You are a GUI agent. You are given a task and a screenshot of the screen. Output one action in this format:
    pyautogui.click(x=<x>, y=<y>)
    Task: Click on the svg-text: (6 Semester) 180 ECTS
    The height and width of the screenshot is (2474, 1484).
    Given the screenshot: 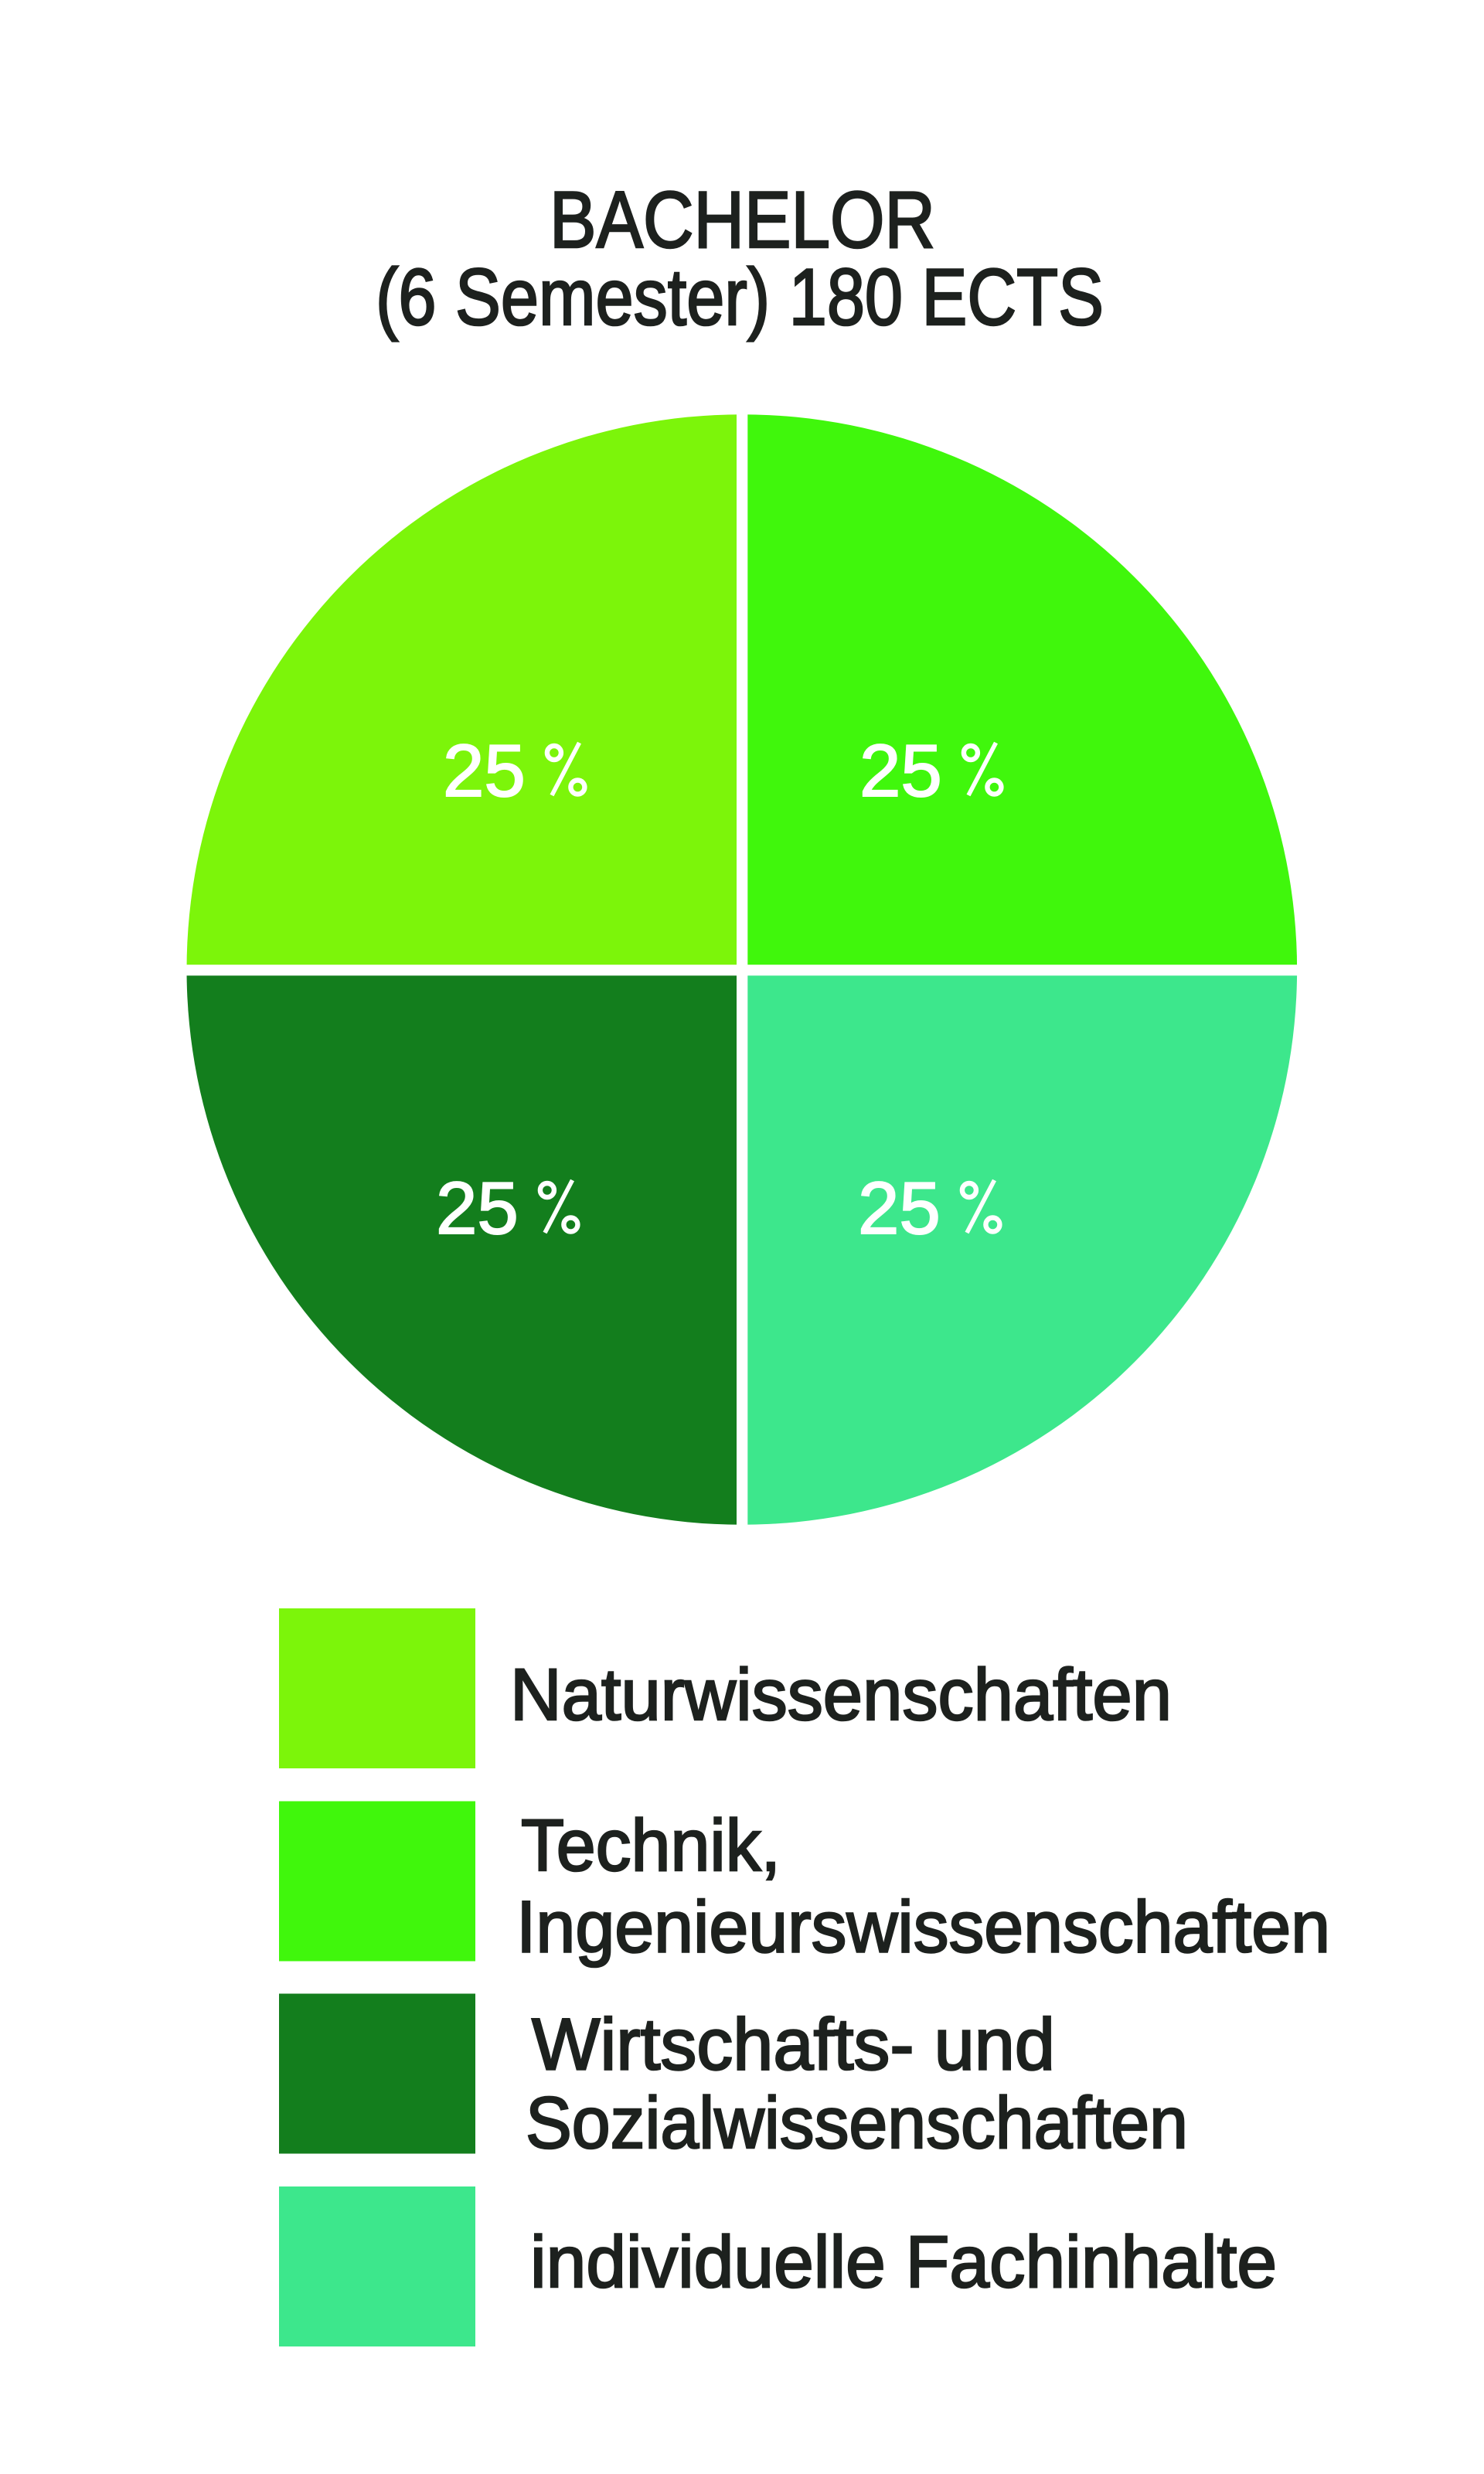 What is the action you would take?
    pyautogui.click(x=740, y=297)
    